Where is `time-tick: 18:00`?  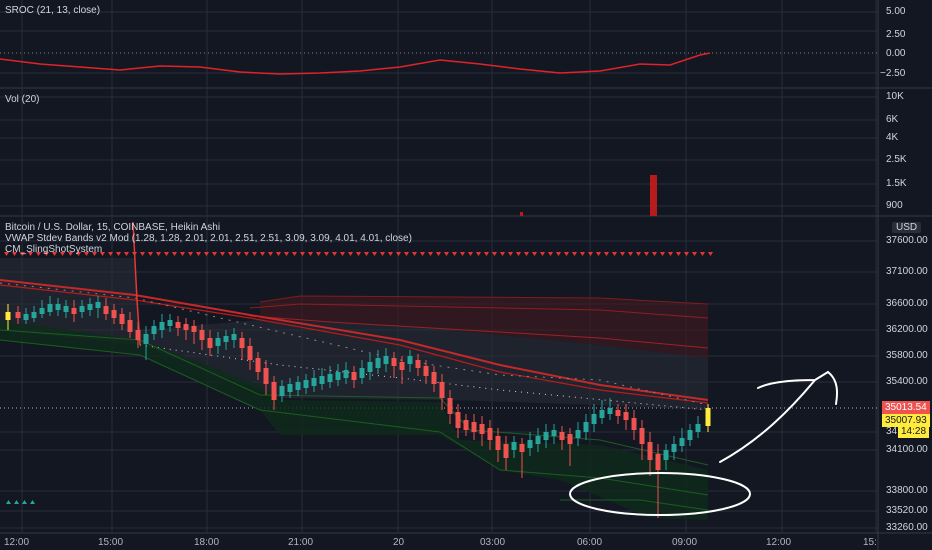
time-tick: 18:00 is located at coordinates (207, 542).